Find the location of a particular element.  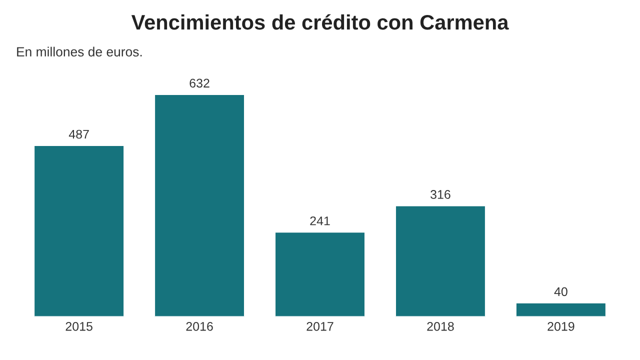

data-label: 241 is located at coordinates (320, 221).